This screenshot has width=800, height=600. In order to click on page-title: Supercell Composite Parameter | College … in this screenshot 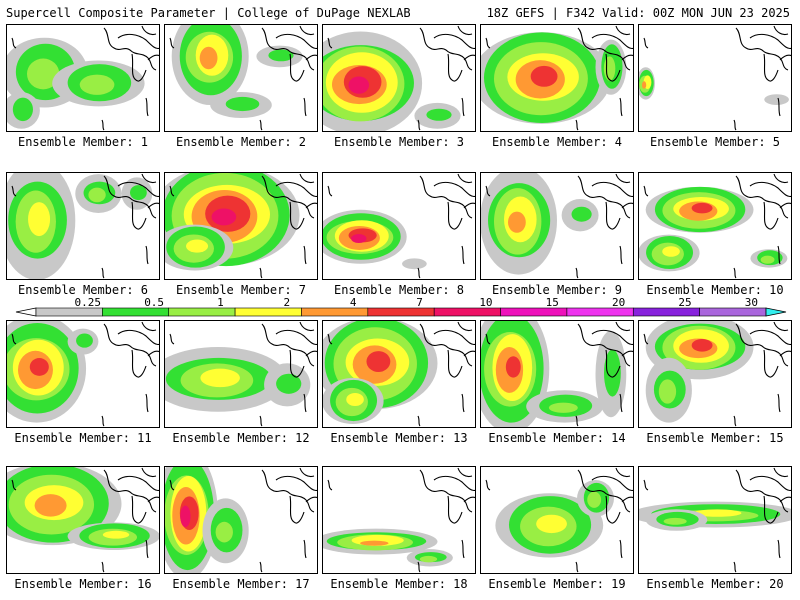, I will do `click(208, 13)`.